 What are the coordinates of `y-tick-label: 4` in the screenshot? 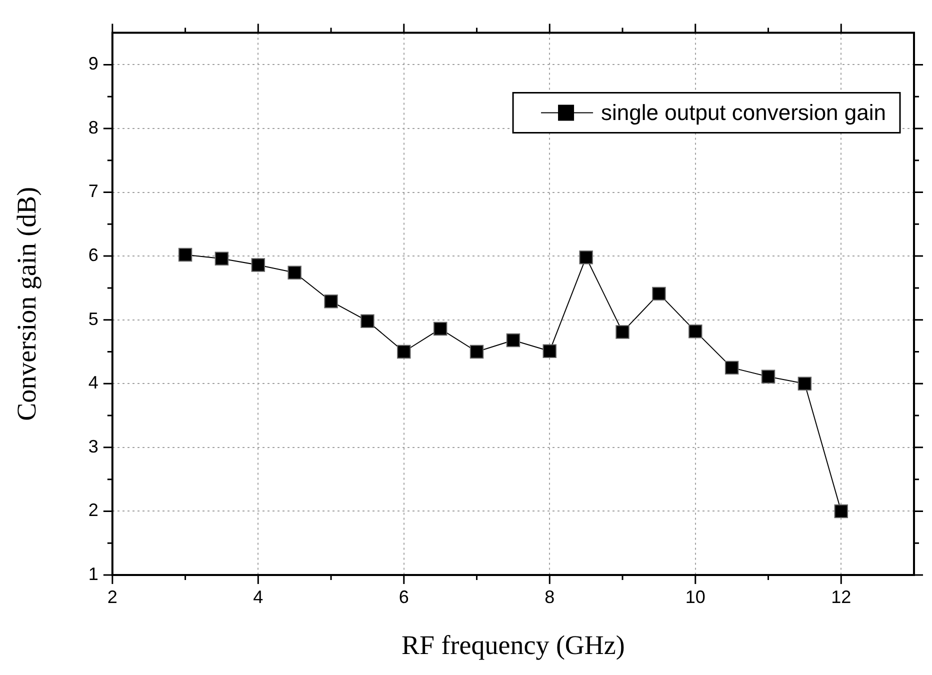 It's located at (93, 382).